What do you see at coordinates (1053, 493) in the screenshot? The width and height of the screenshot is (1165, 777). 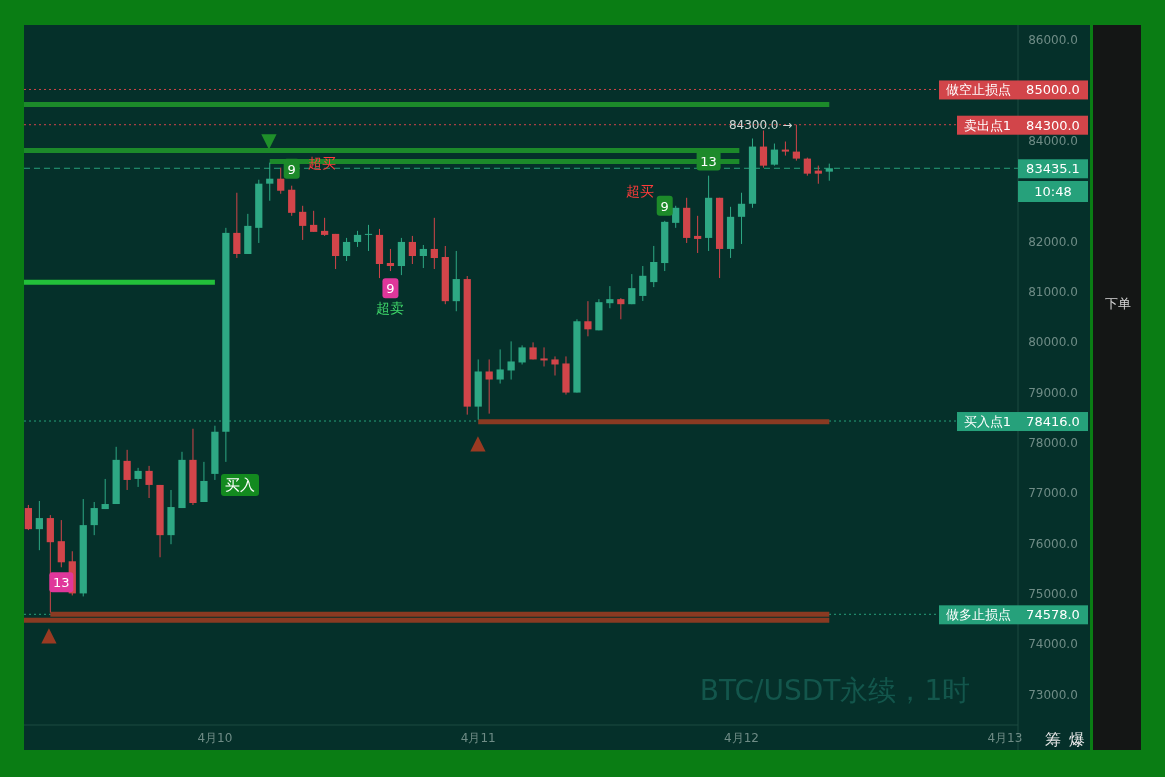 I see `y-tick-label: 77000.0` at bounding box center [1053, 493].